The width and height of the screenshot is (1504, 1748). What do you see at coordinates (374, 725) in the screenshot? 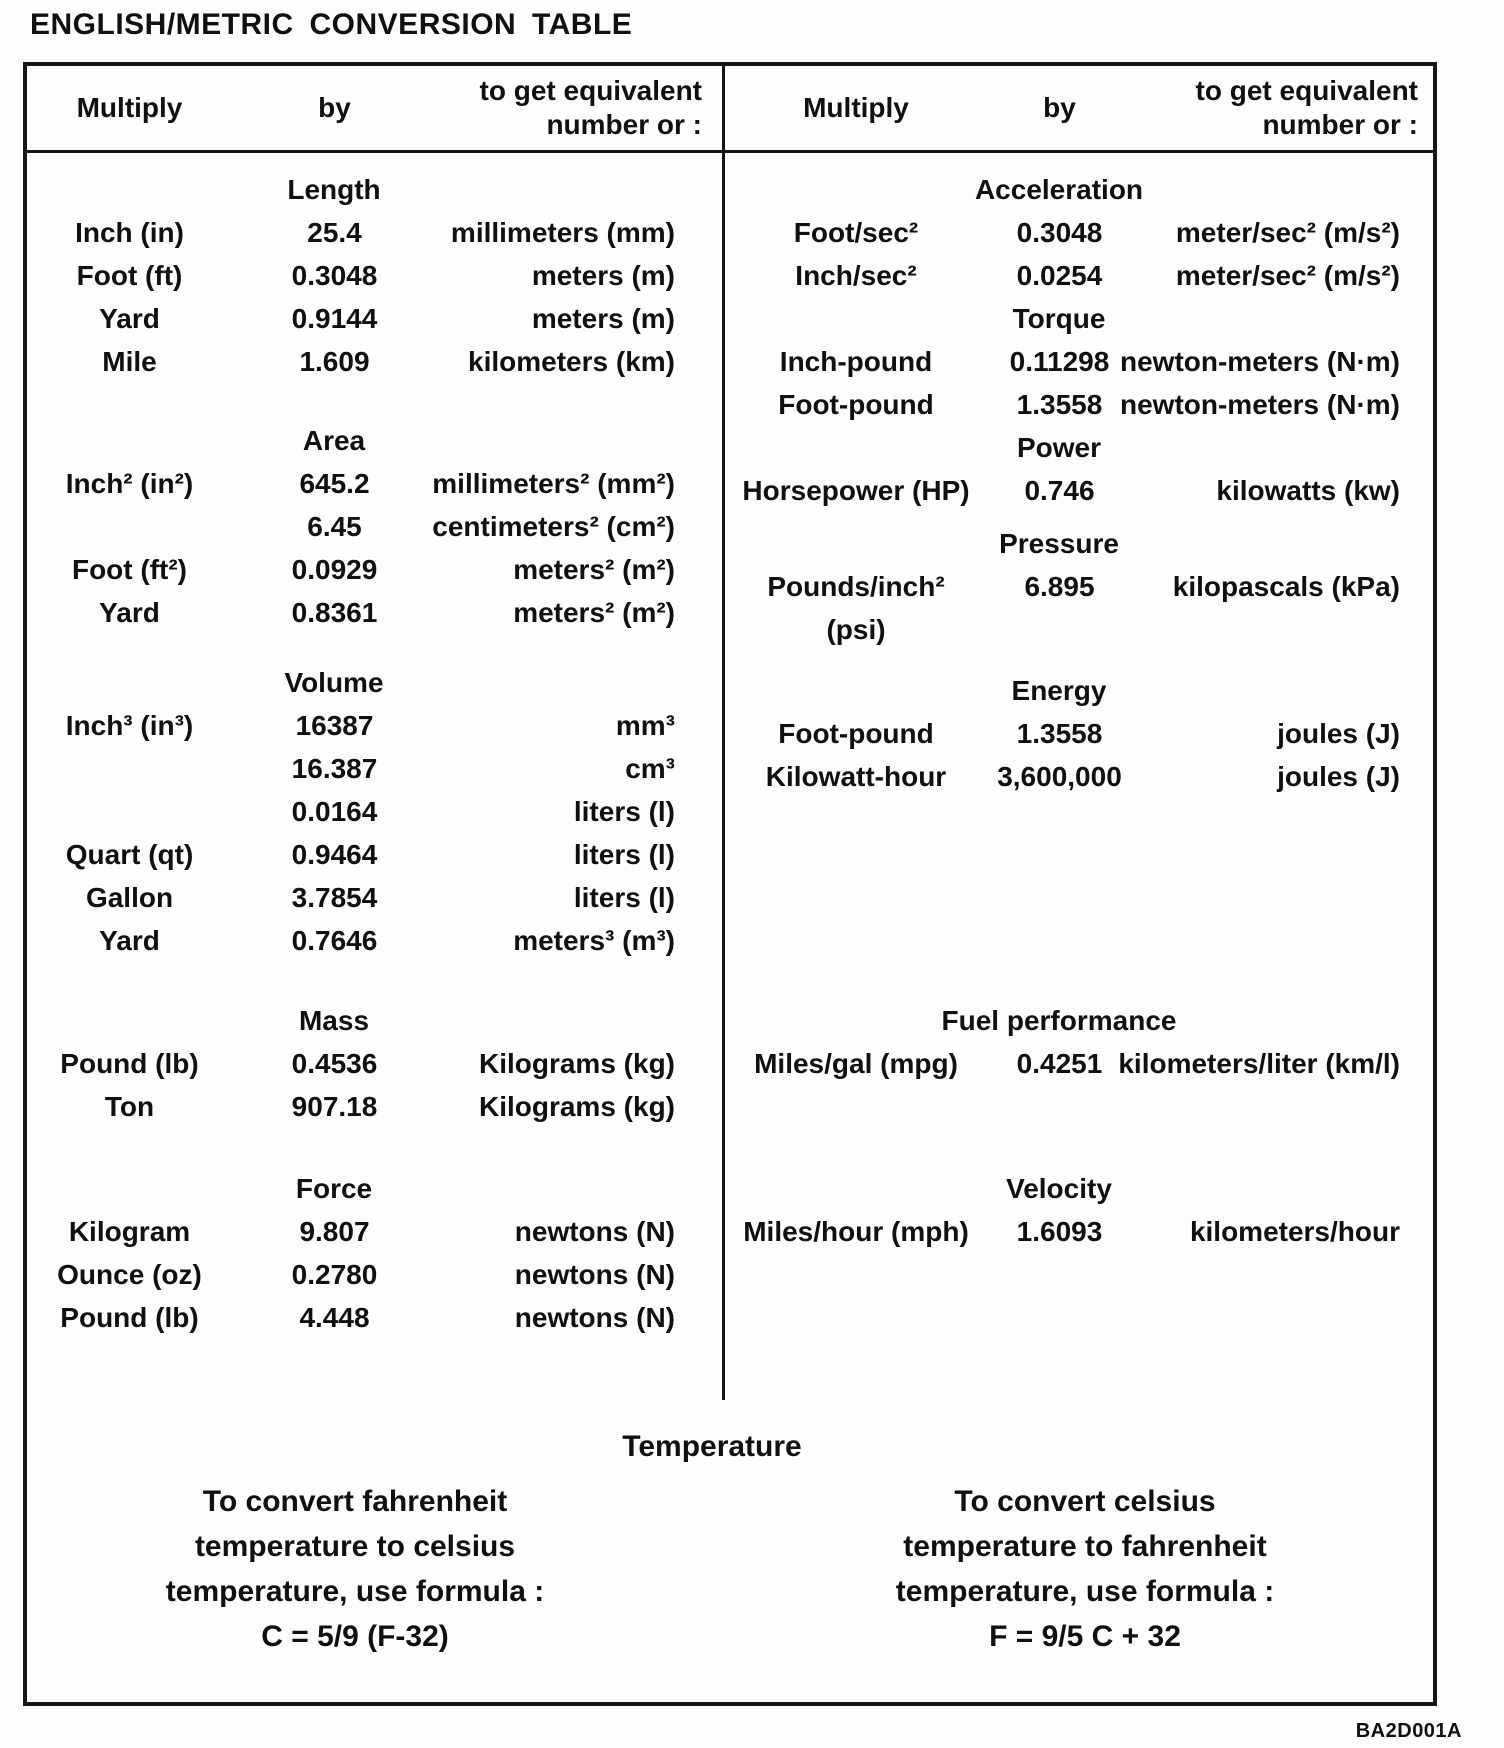
I see `conversion-row: Inch³ (in³) 16387 mm³` at bounding box center [374, 725].